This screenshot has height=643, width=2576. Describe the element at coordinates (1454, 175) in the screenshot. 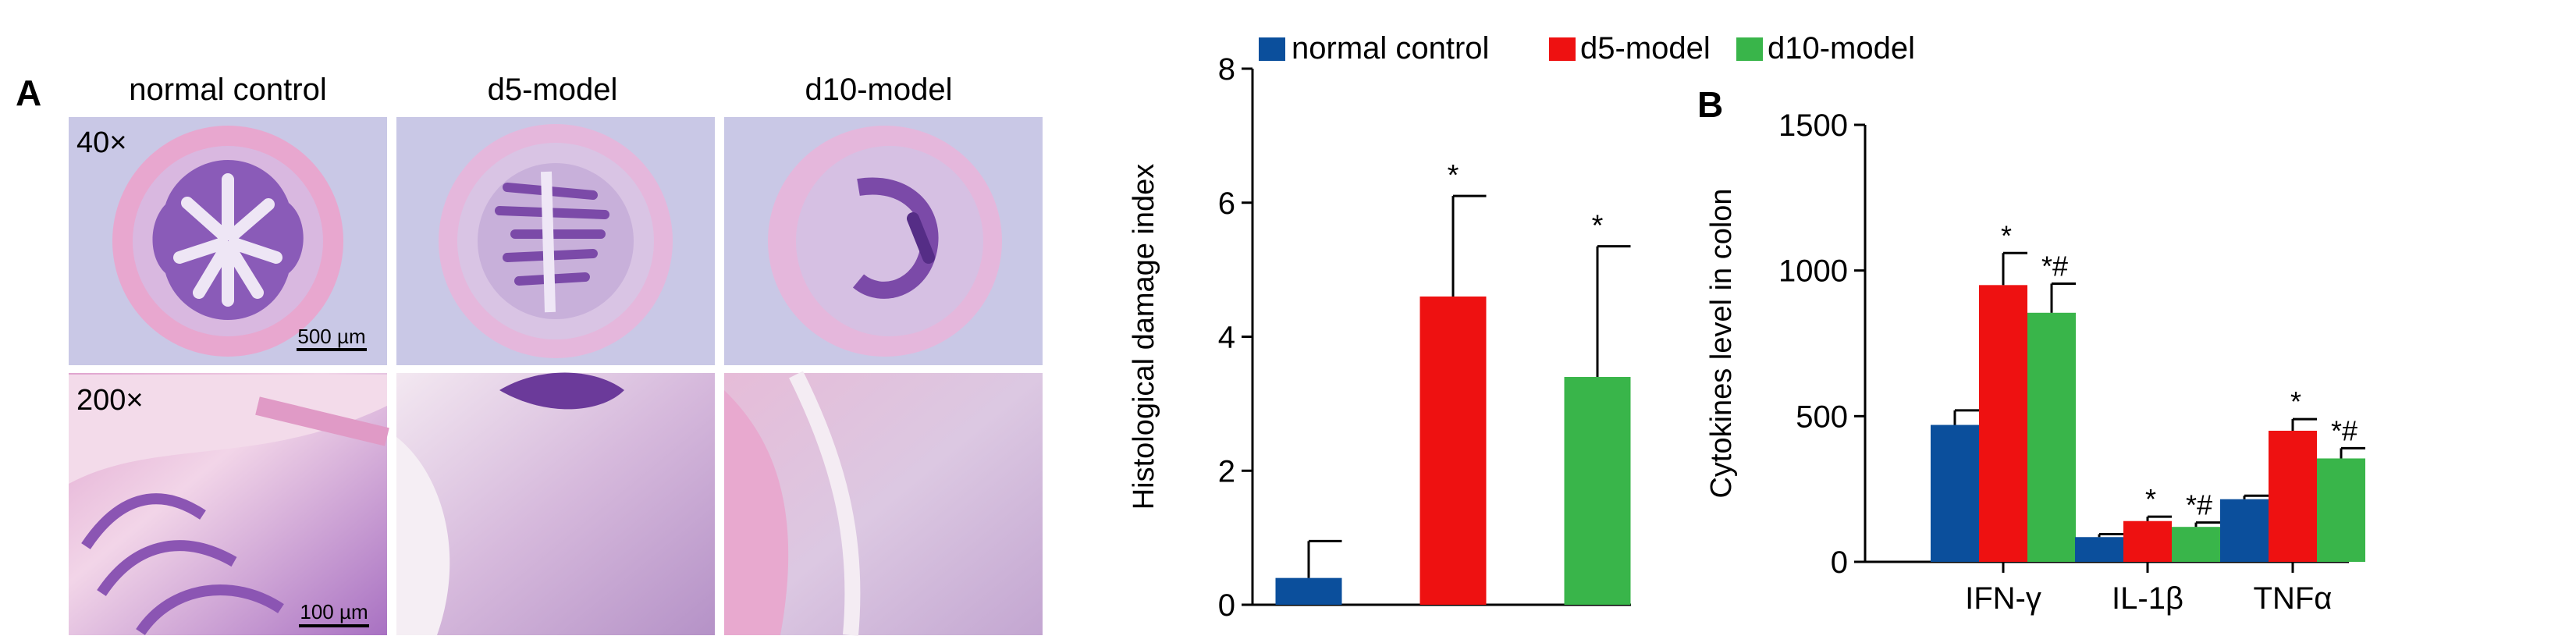

I see `chart1-annotation-1: *` at that location.